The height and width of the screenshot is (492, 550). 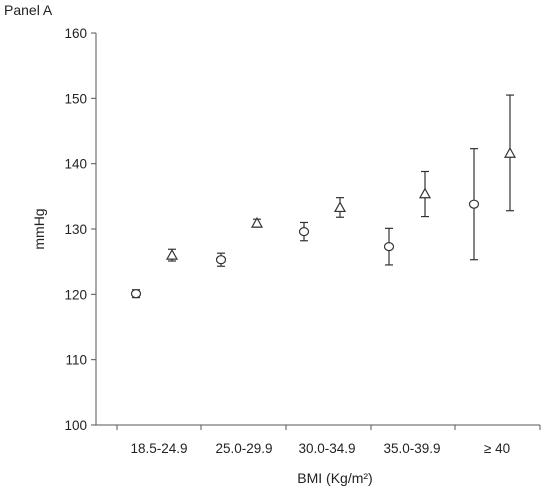 What do you see at coordinates (75, 33) in the screenshot?
I see `y-tick-label: 160` at bounding box center [75, 33].